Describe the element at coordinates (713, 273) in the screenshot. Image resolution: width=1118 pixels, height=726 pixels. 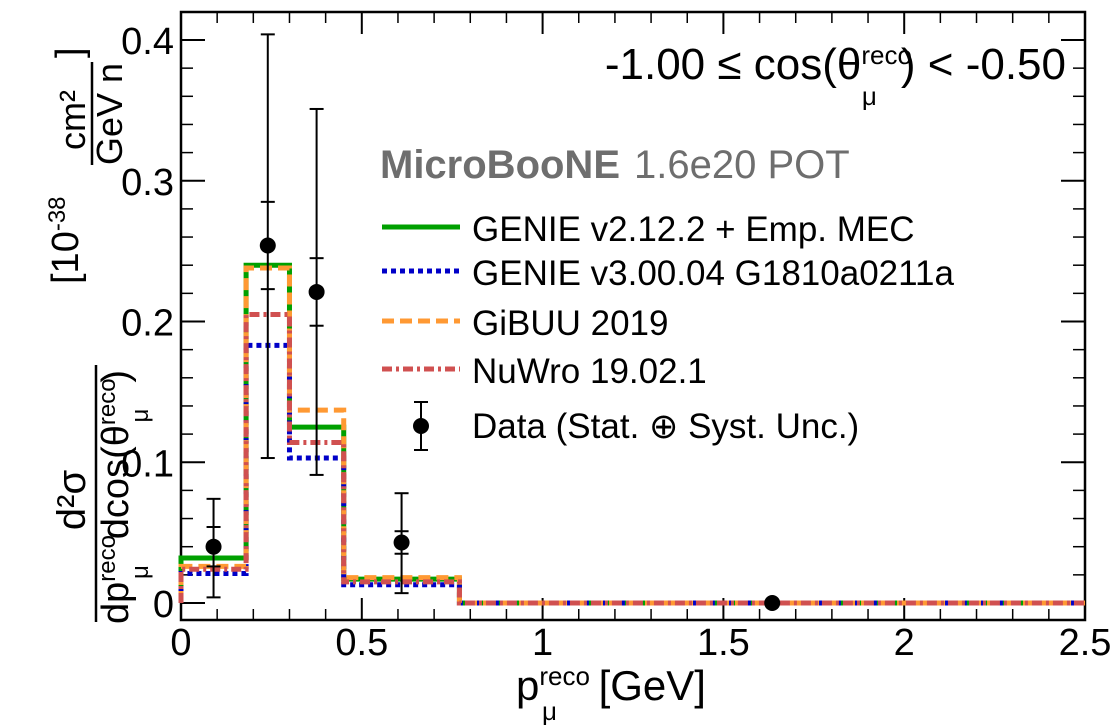
I see `legend-label-2: GENIE v3.00.04 G1810a0211a` at that location.